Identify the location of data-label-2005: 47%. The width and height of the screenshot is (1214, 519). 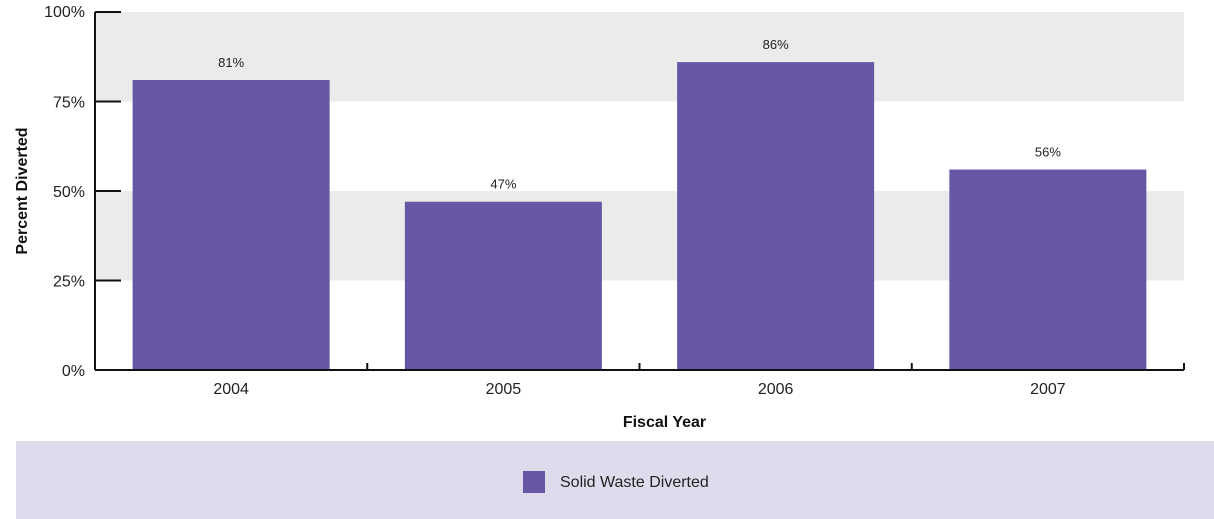
(503, 184).